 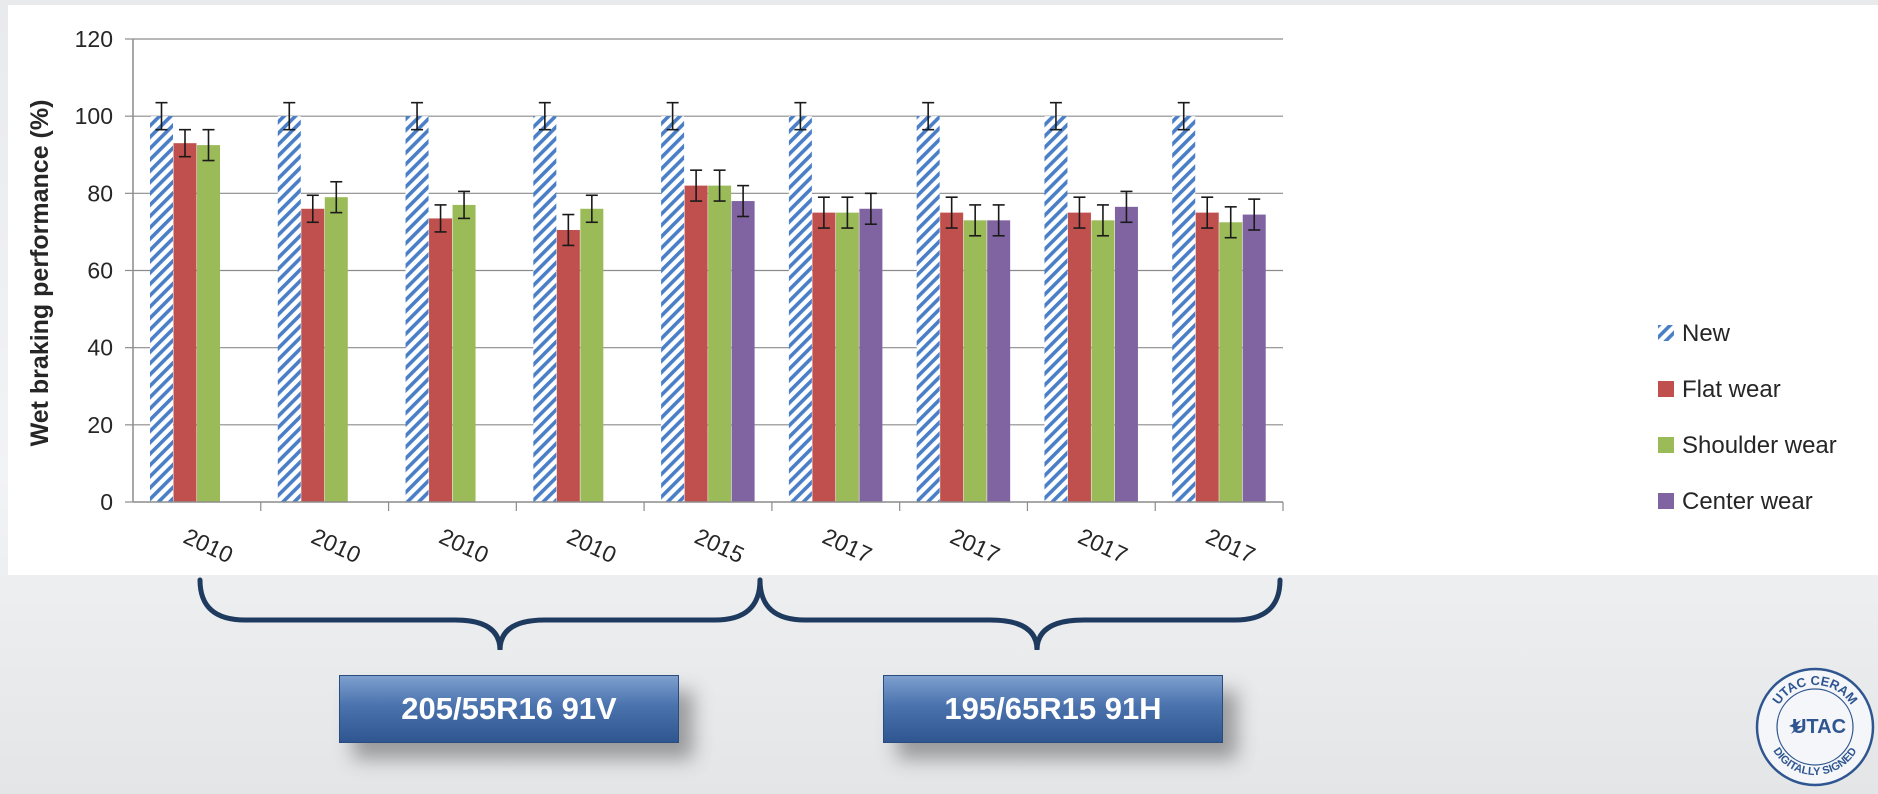 What do you see at coordinates (1731, 389) in the screenshot?
I see `legend-label: Flat wear` at bounding box center [1731, 389].